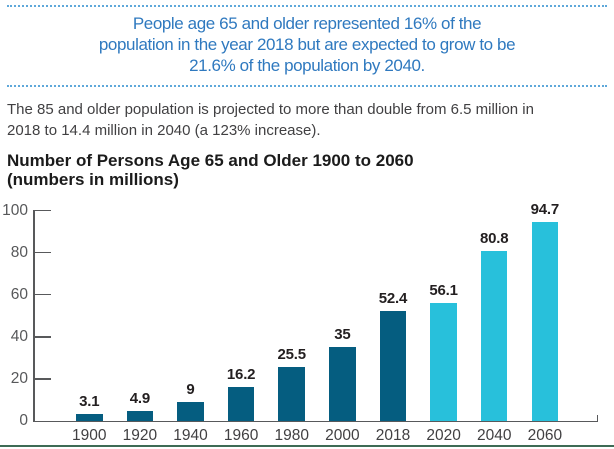  Describe the element at coordinates (241, 374) in the screenshot. I see `bar-value-label-1960: 16.2` at that location.